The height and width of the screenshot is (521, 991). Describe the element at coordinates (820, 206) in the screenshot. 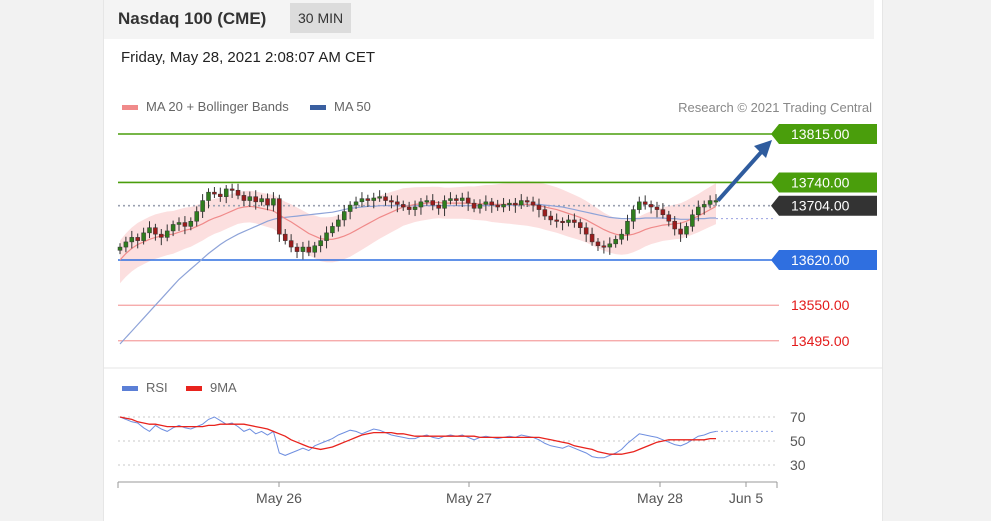

I see `level-label-2: 13704.00` at that location.